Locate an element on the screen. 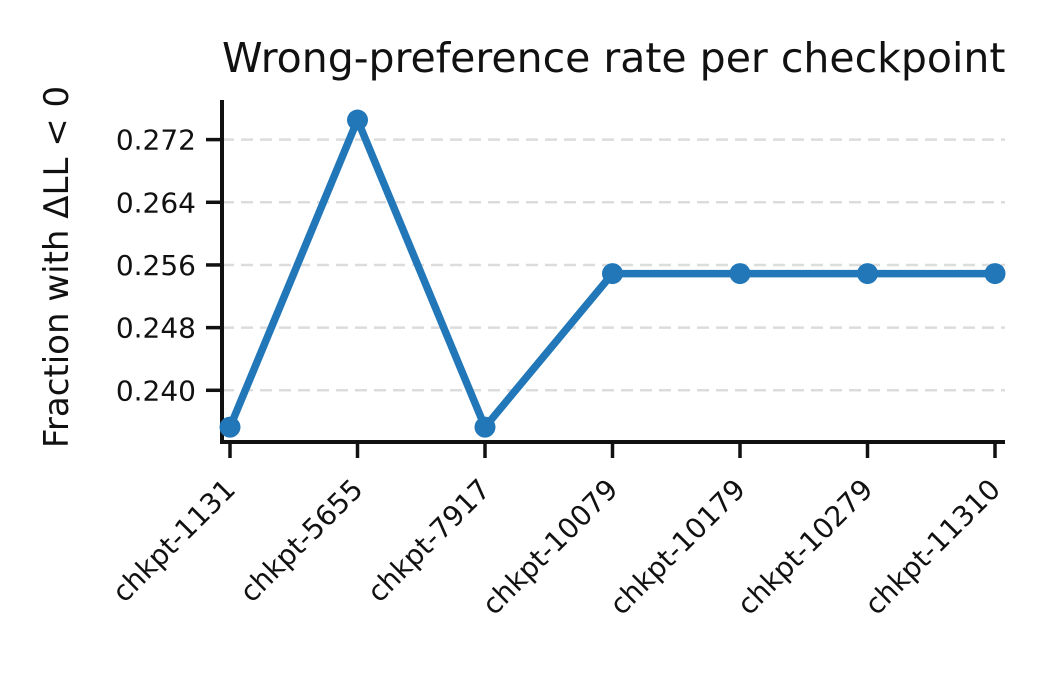 The width and height of the screenshot is (1050, 687). x-tick-label: chkpt-7917 is located at coordinates (429, 541).